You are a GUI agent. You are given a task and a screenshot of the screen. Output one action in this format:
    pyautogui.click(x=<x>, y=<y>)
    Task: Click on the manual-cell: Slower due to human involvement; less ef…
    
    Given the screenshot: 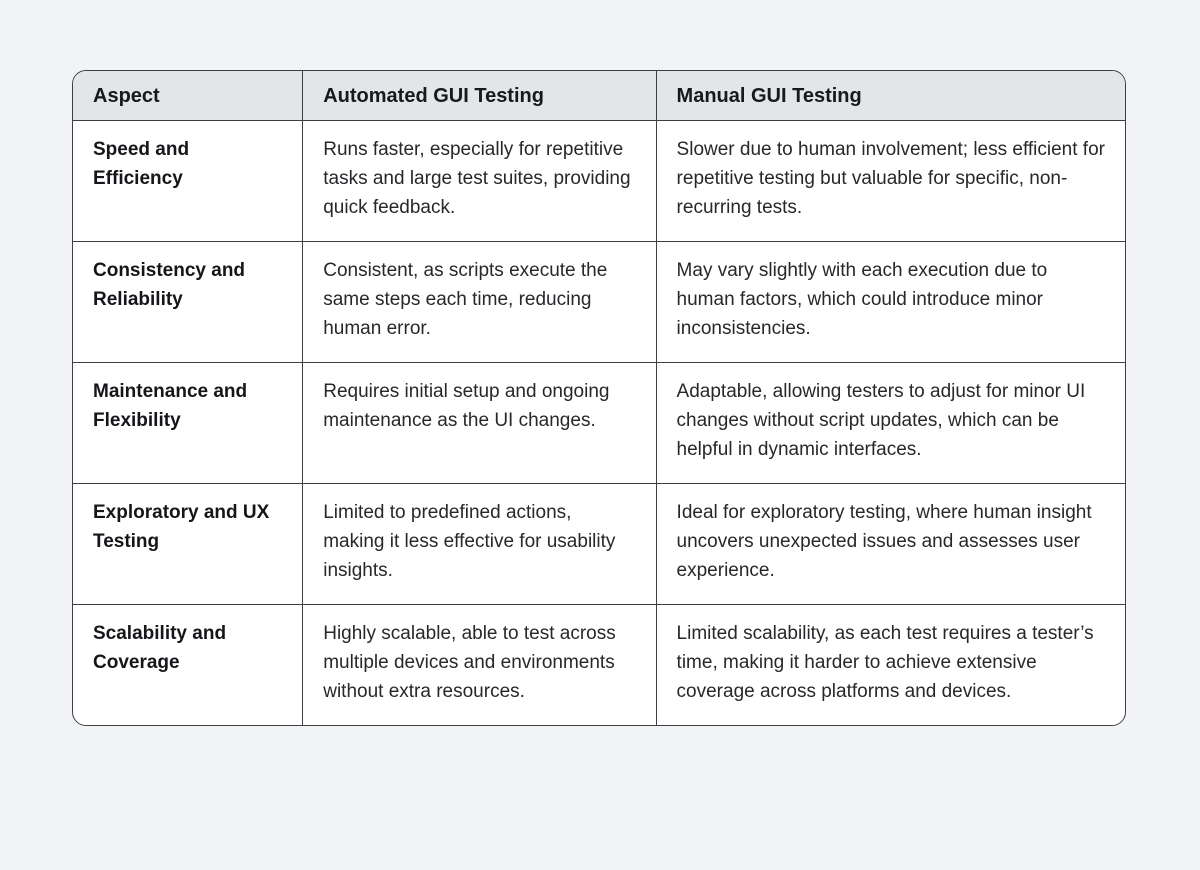 What is the action you would take?
    pyautogui.click(x=890, y=181)
    